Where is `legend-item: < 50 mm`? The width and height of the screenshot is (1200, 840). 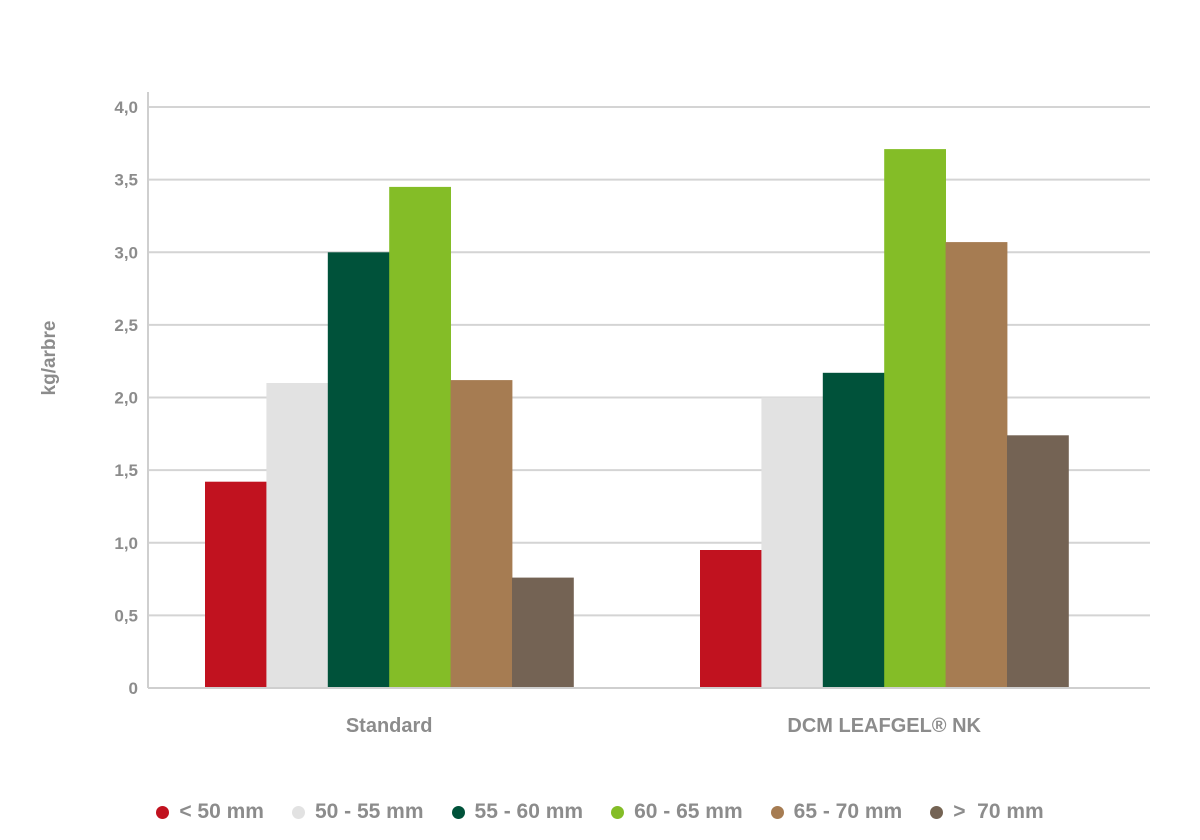
legend-item: < 50 mm is located at coordinates (210, 812).